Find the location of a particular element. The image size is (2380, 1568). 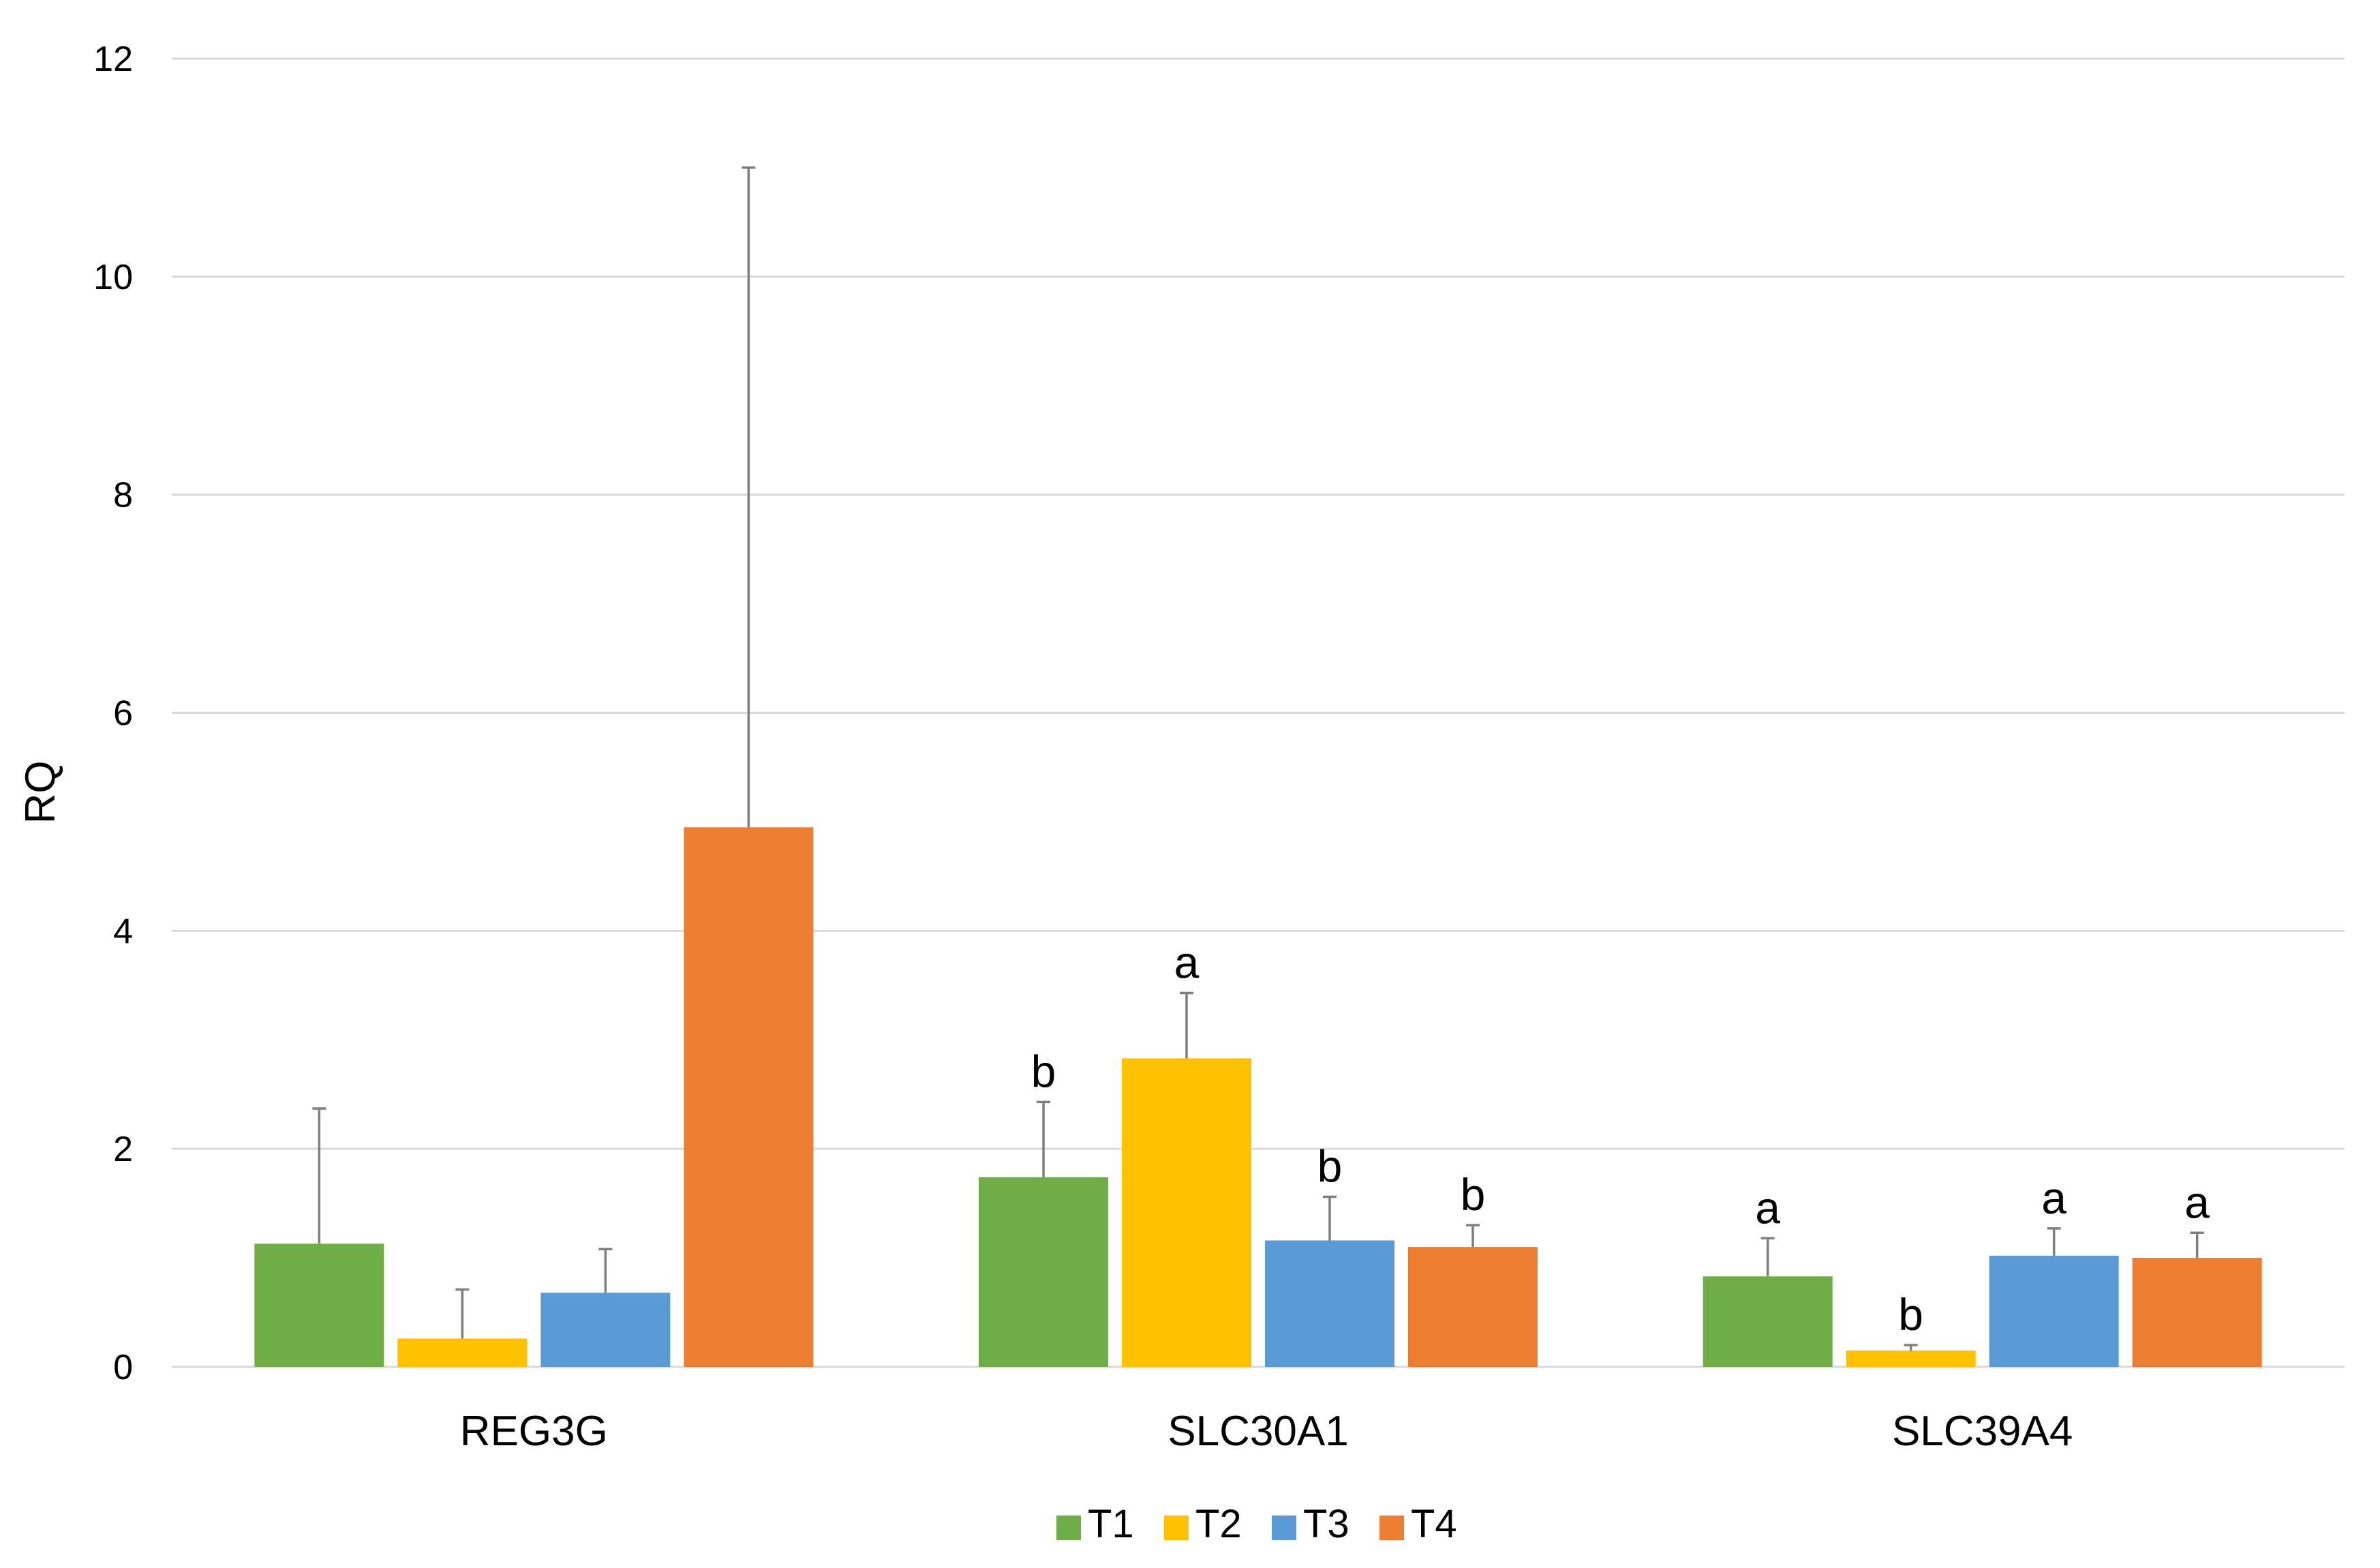

bar-t3-slc30a1 is located at coordinates (1329, 1303).